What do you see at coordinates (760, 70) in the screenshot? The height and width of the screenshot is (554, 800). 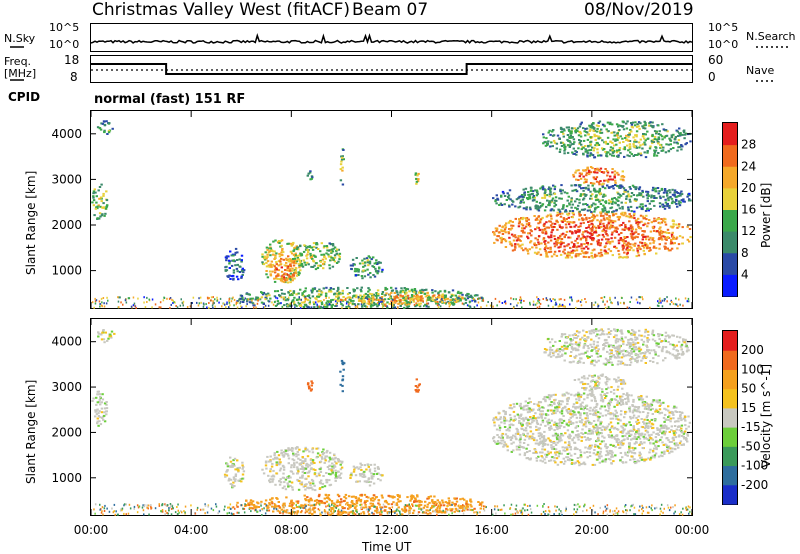 I see `nave-label: Nave` at bounding box center [760, 70].